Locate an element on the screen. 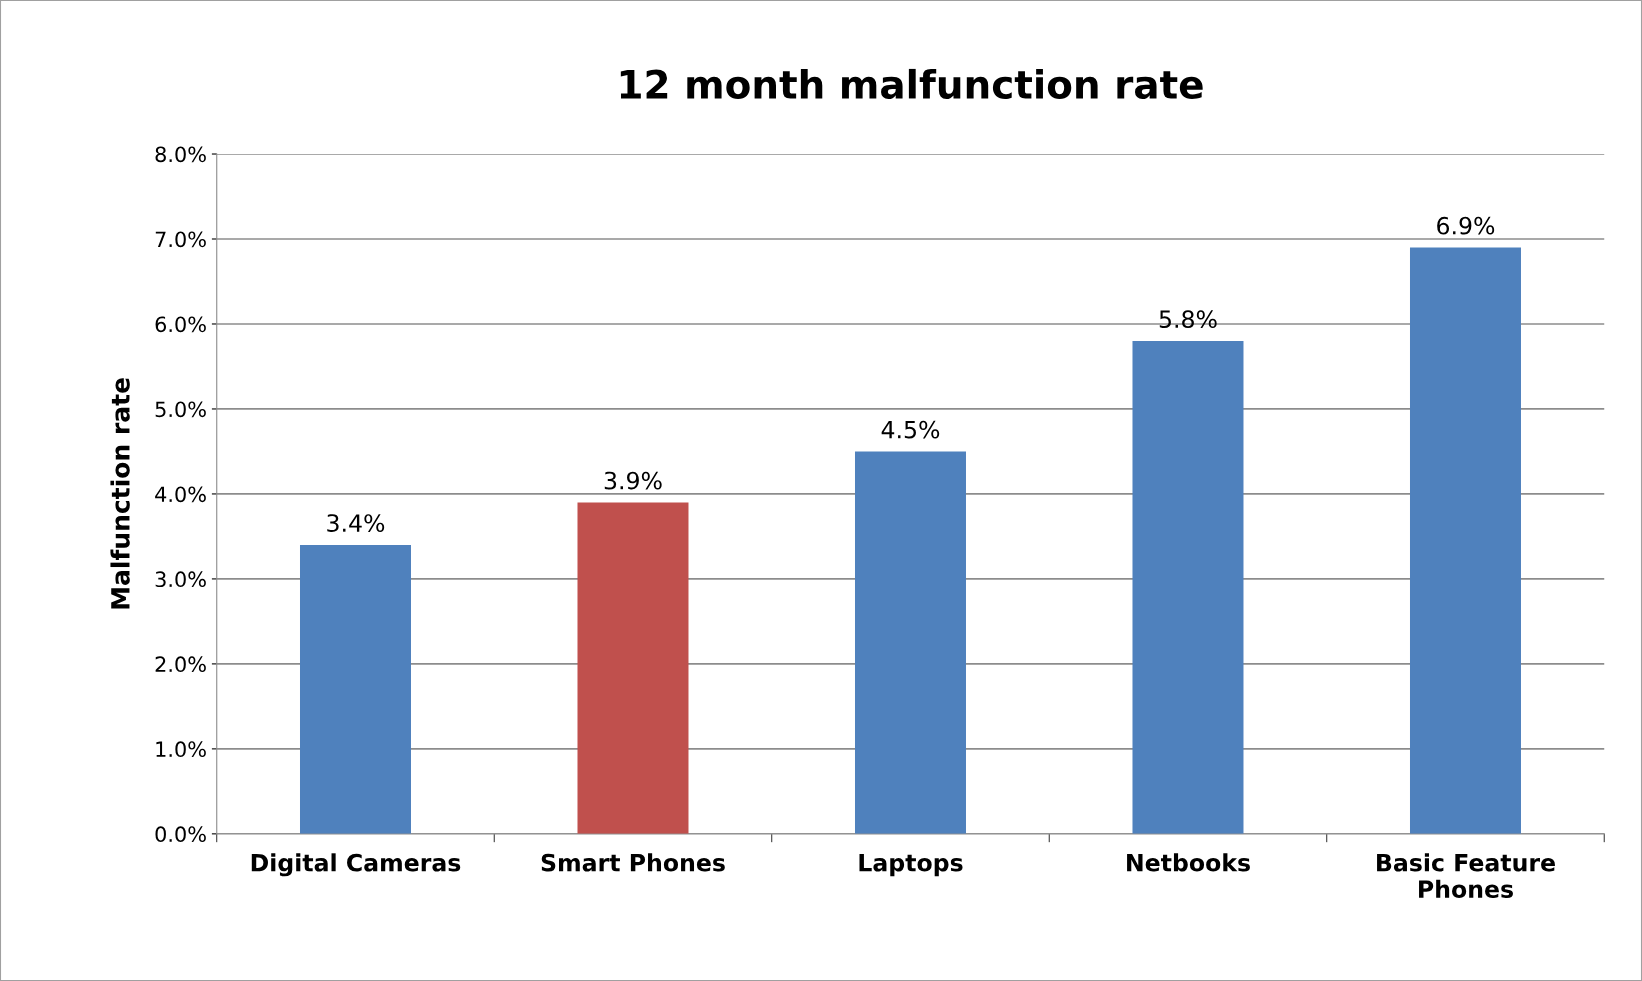  y-tick-label: 7.0% is located at coordinates (180, 239).